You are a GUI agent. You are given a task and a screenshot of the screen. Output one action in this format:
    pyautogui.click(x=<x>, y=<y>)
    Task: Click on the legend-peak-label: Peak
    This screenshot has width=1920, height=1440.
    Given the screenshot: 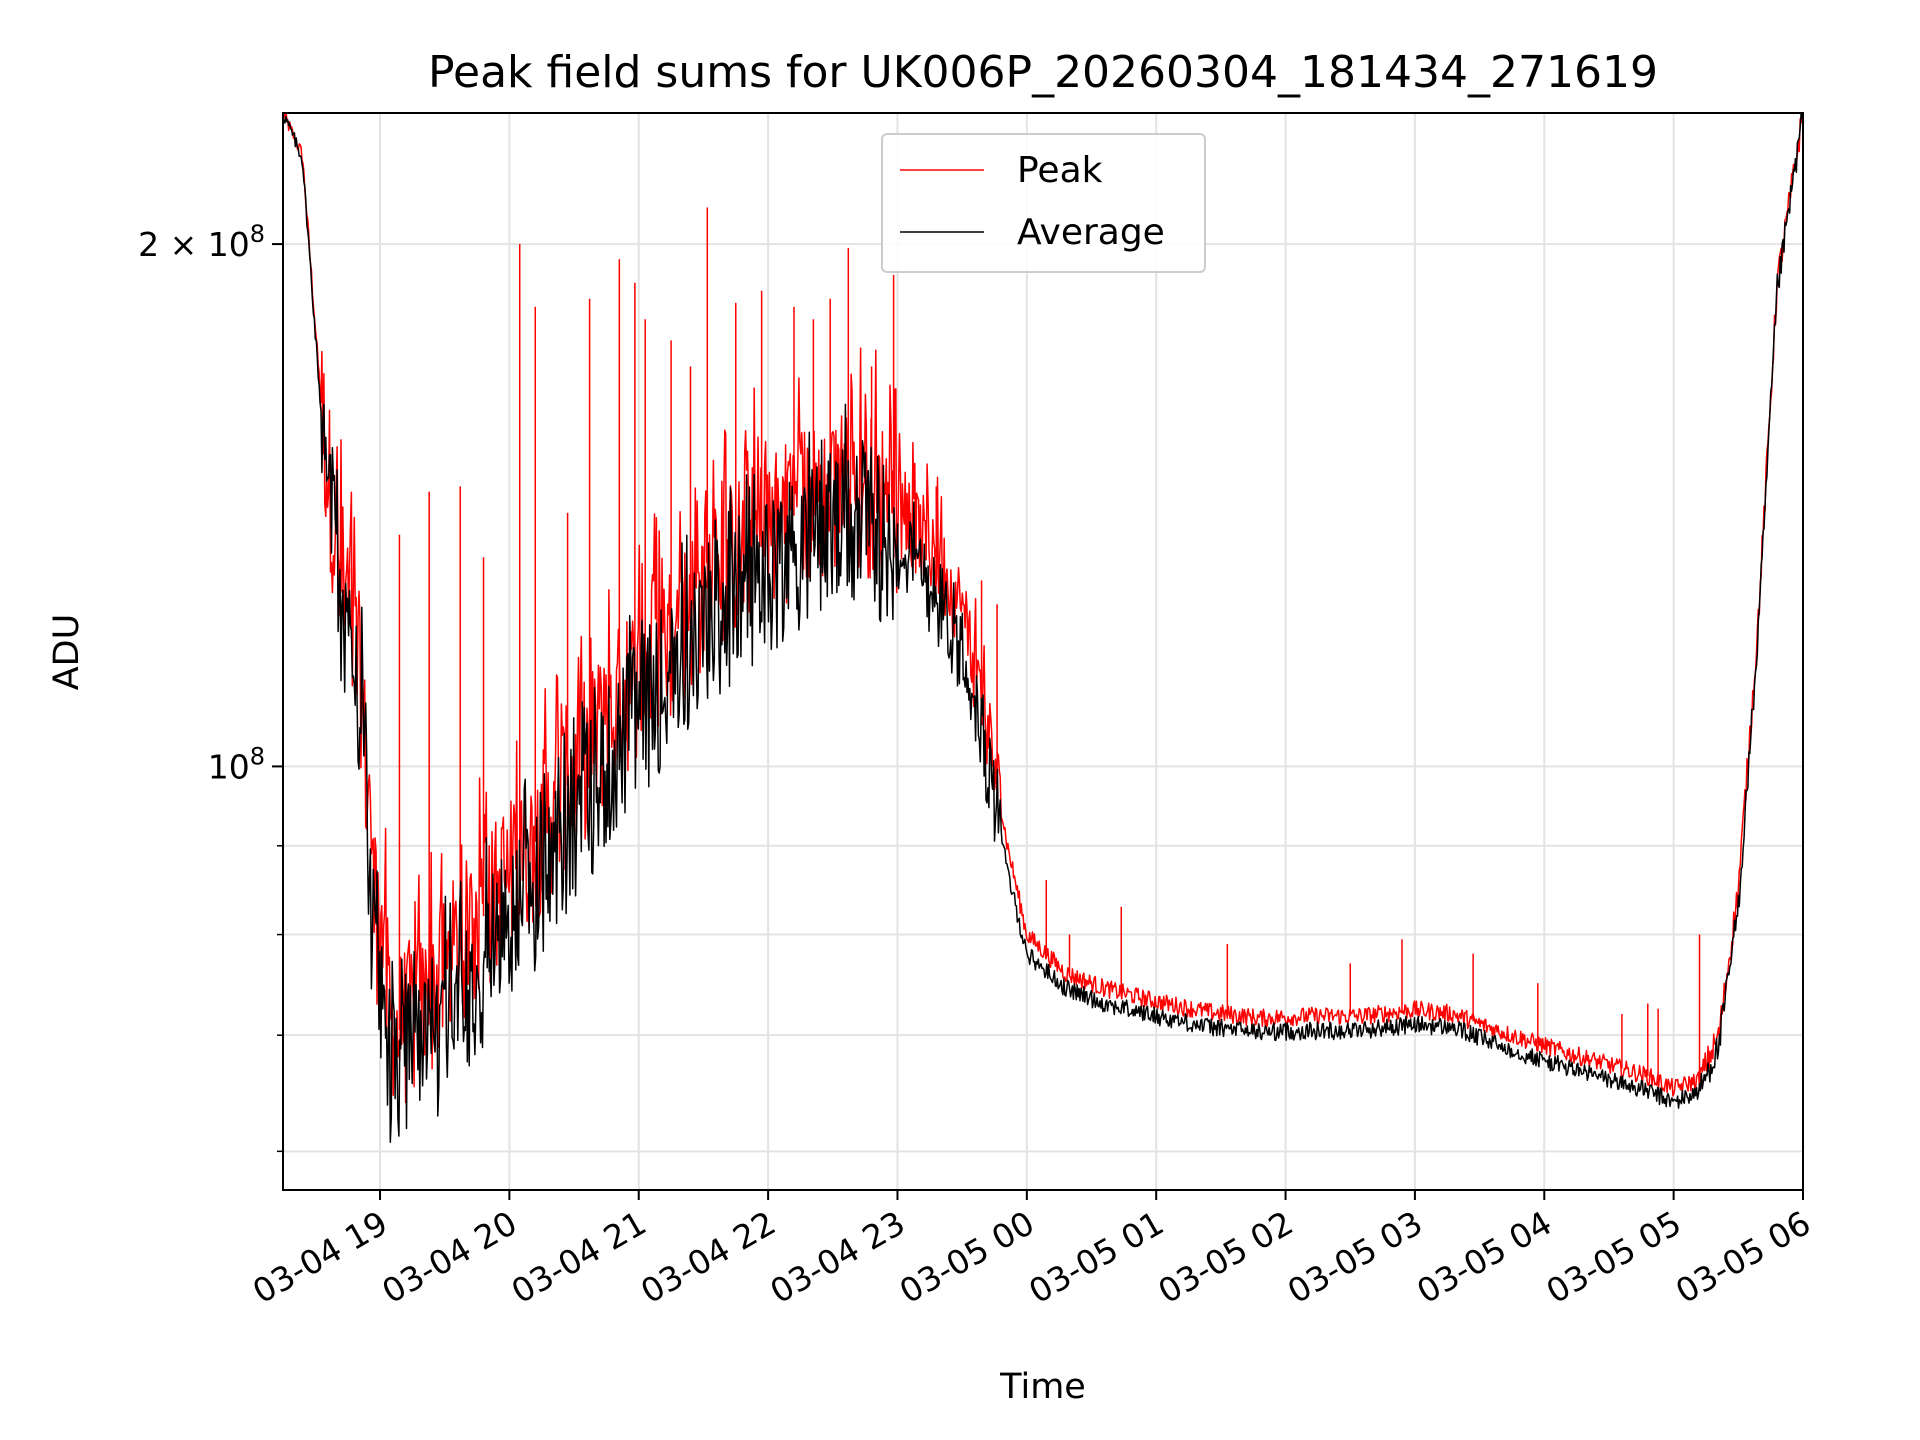 What is the action you would take?
    pyautogui.click(x=1060, y=170)
    